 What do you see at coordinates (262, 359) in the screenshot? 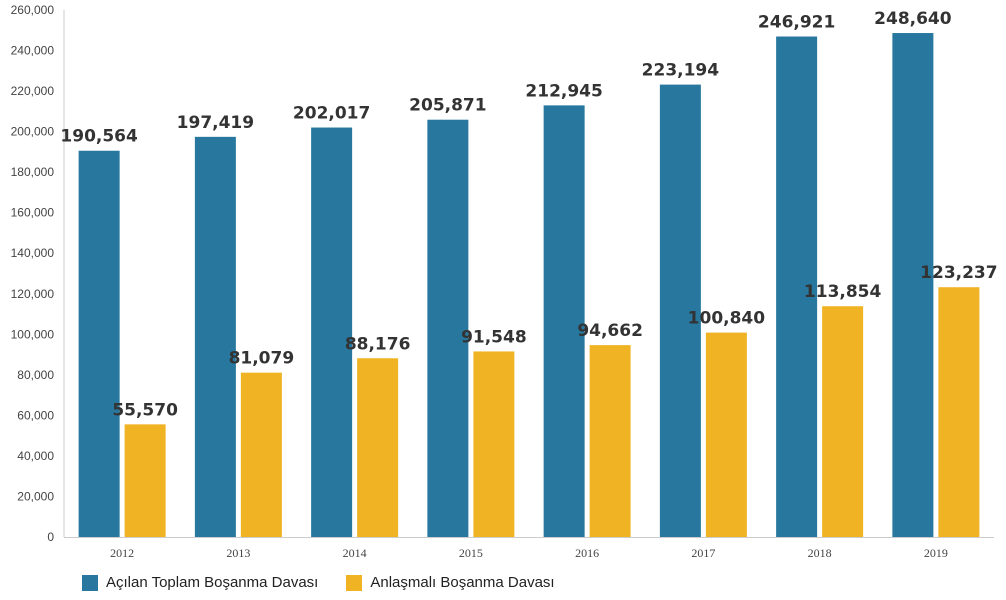
I see `data-label: 81,079` at bounding box center [262, 359].